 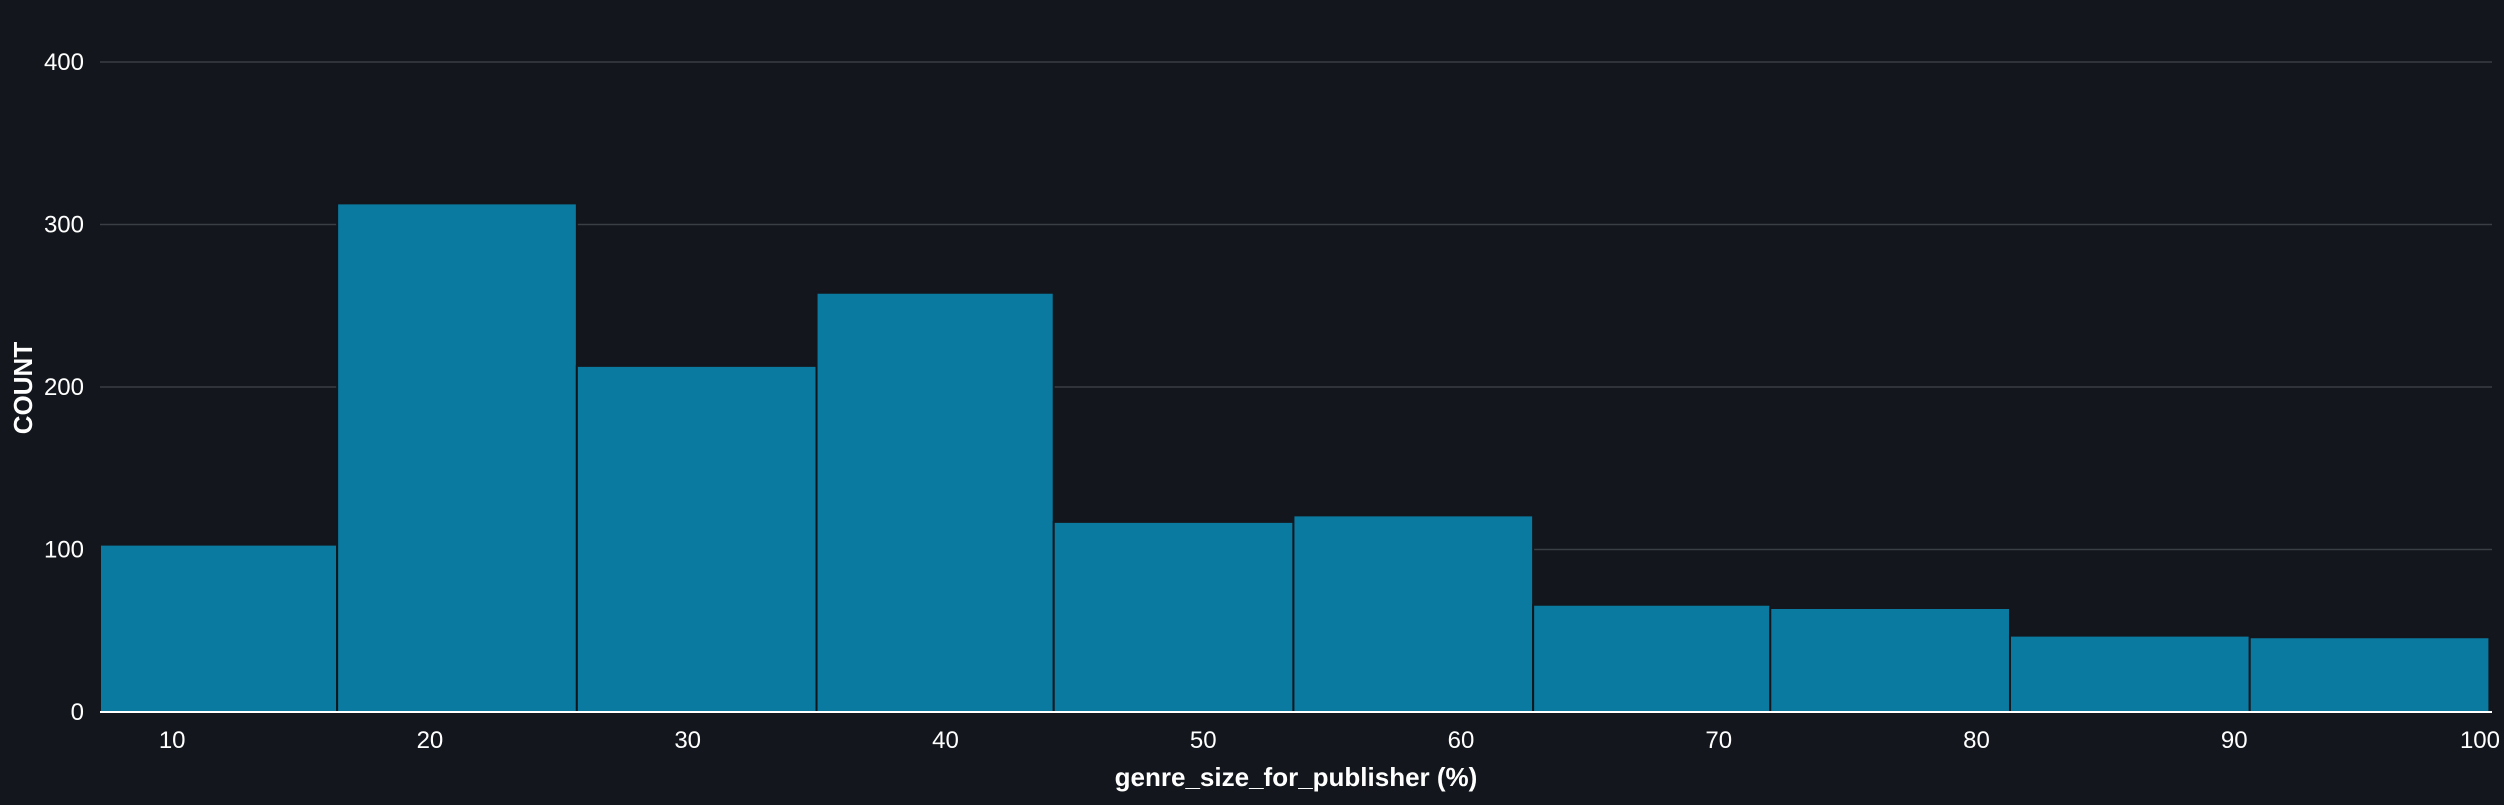 I want to click on x-tick-label-80: 80, so click(x=1976, y=740).